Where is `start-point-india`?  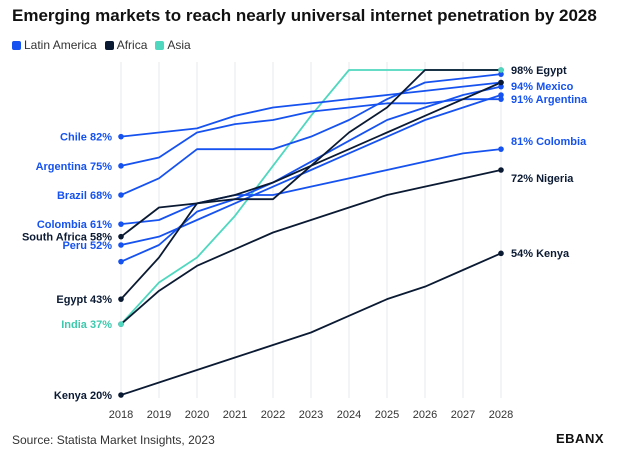
start-point-india is located at coordinates (121, 324).